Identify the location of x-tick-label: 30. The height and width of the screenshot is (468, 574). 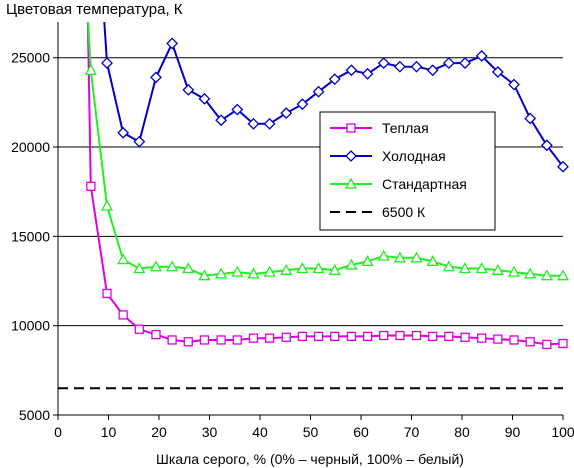
(210, 432).